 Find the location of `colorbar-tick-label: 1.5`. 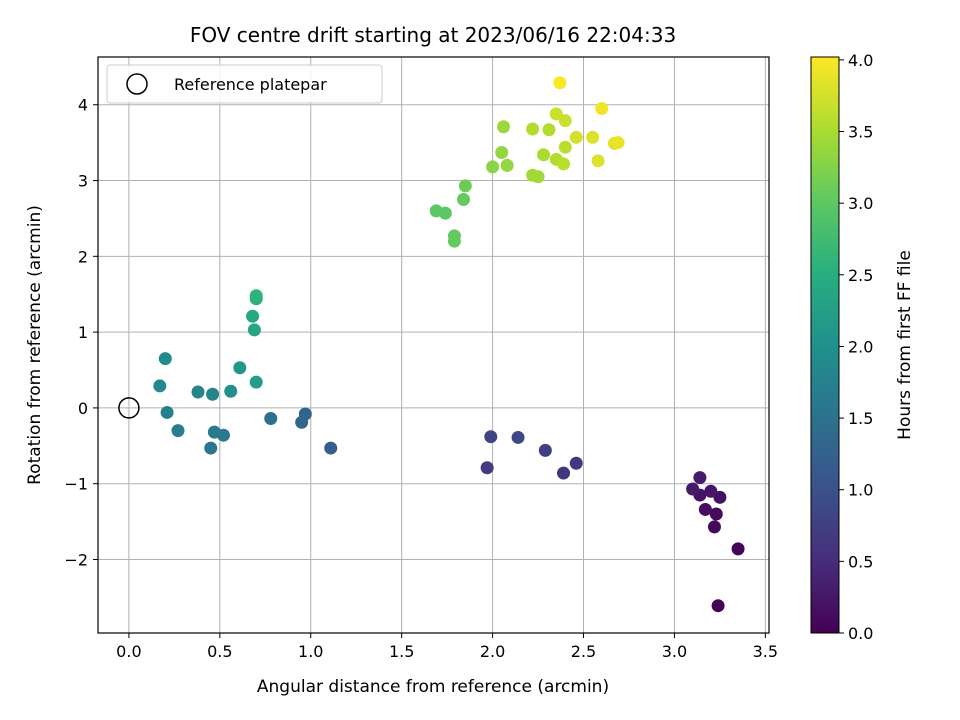

colorbar-tick-label: 1.5 is located at coordinates (860, 418).